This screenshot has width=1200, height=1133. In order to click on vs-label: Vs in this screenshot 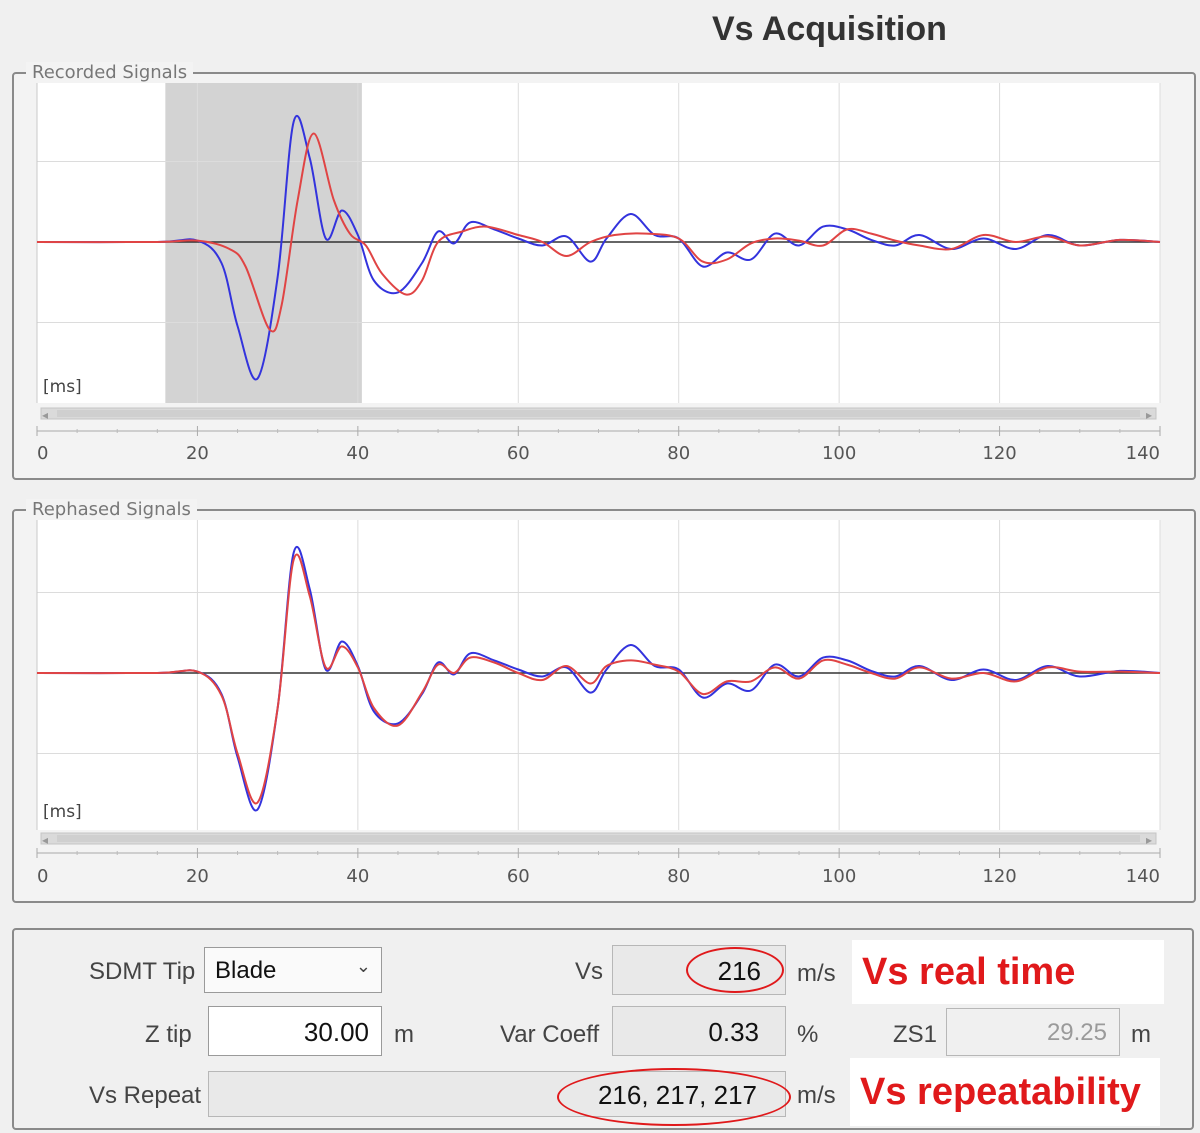, I will do `click(589, 971)`.